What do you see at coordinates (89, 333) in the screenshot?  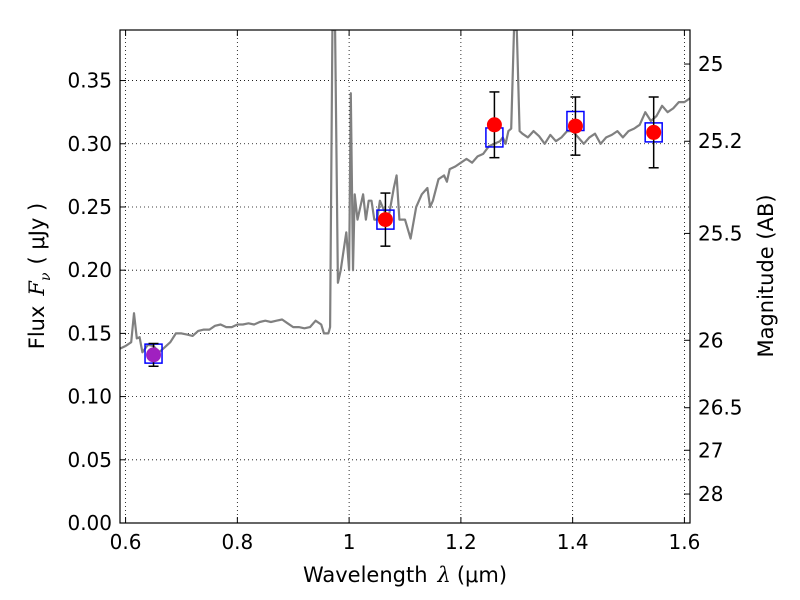 I see `y-tick-label: 0.15` at bounding box center [89, 333].